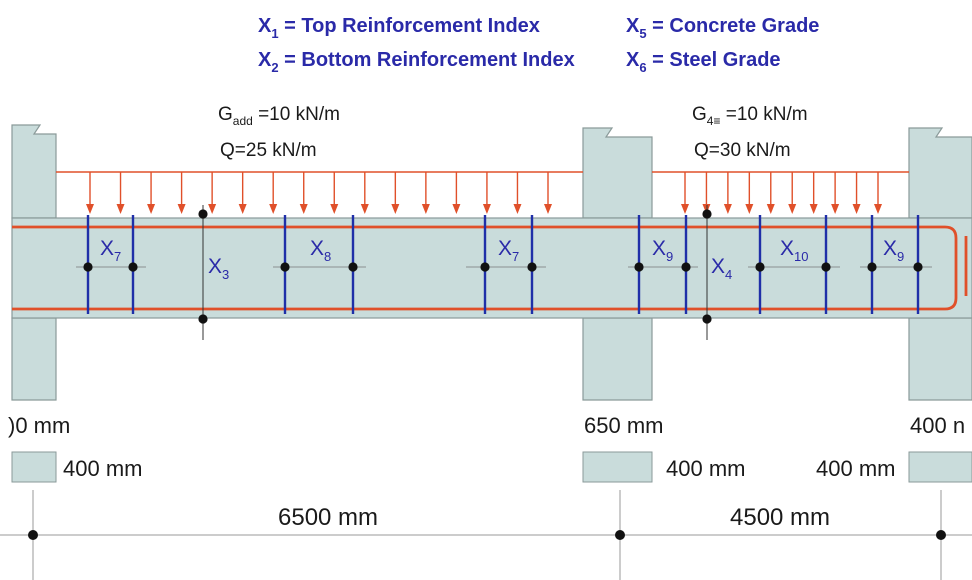 Image resolution: width=972 pixels, height=580 pixels. What do you see at coordinates (742, 150) in the screenshot?
I see `load-q-span2: Q=30 kN/m` at bounding box center [742, 150].